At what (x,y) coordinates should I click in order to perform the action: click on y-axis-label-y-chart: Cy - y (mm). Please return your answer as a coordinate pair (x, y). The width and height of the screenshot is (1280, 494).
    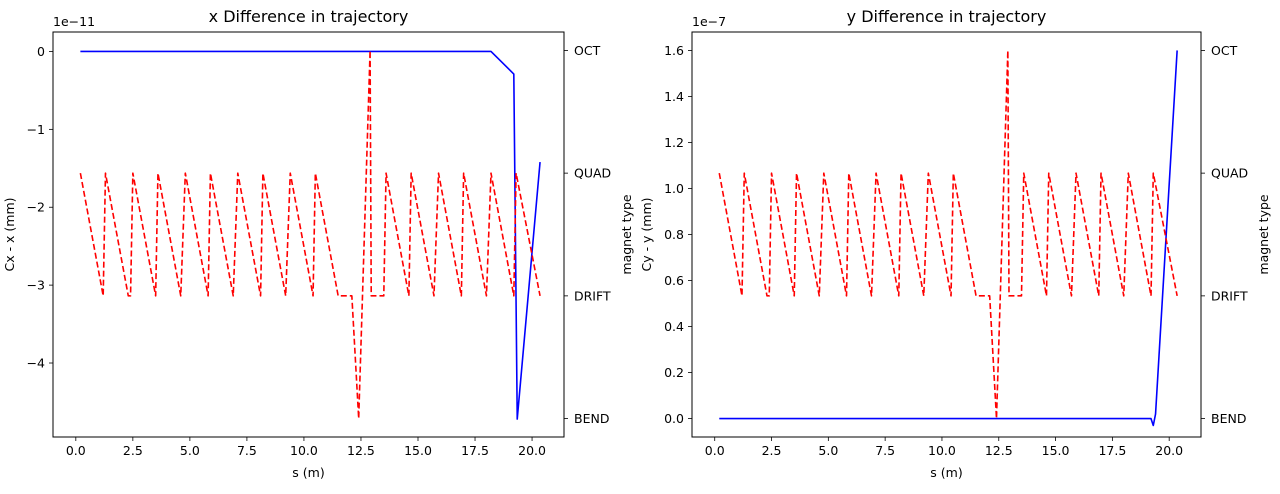
    Looking at the image, I should click on (646, 234).